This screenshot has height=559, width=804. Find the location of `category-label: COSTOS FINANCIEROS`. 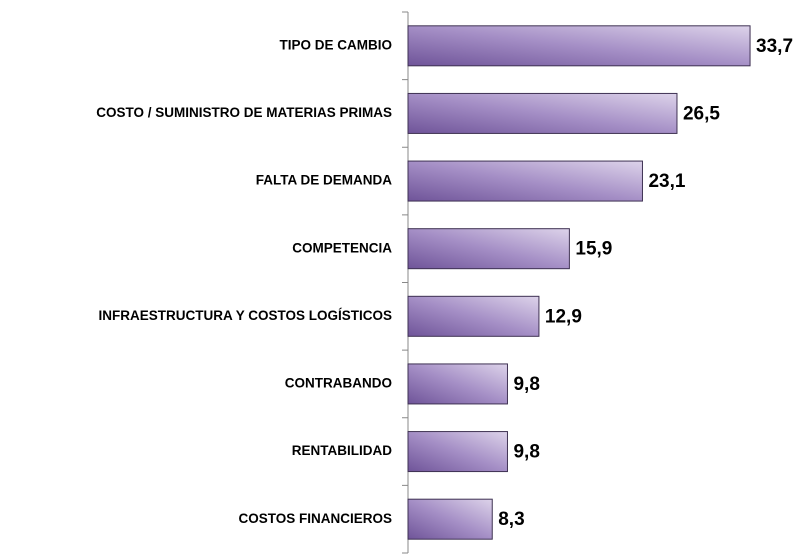

category-label: COSTOS FINANCIEROS is located at coordinates (315, 518).